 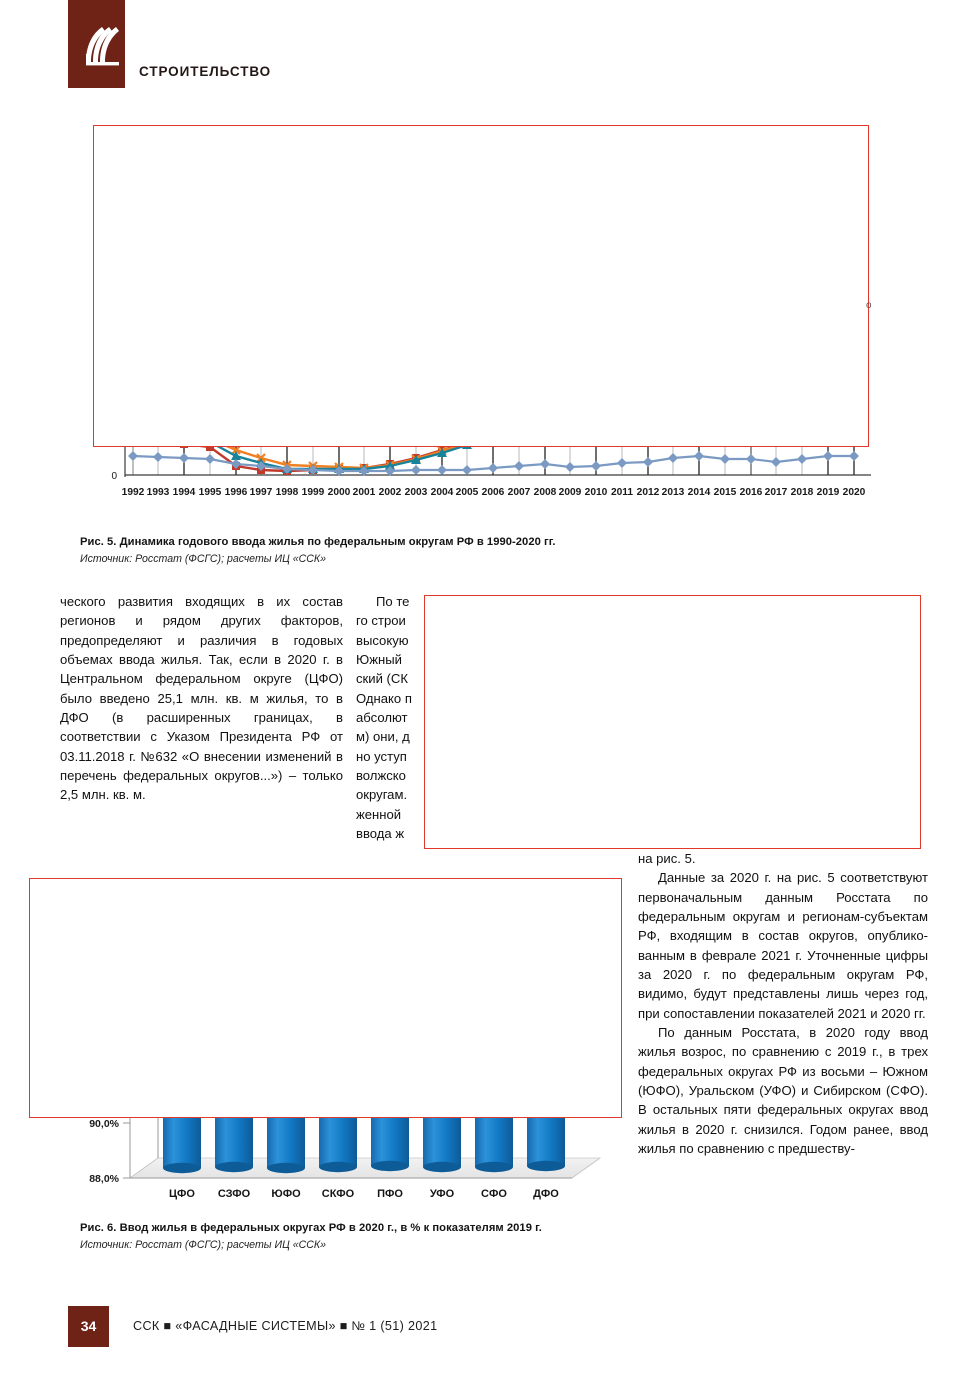 I want to click on svg-text: 2017, so click(x=776, y=492).